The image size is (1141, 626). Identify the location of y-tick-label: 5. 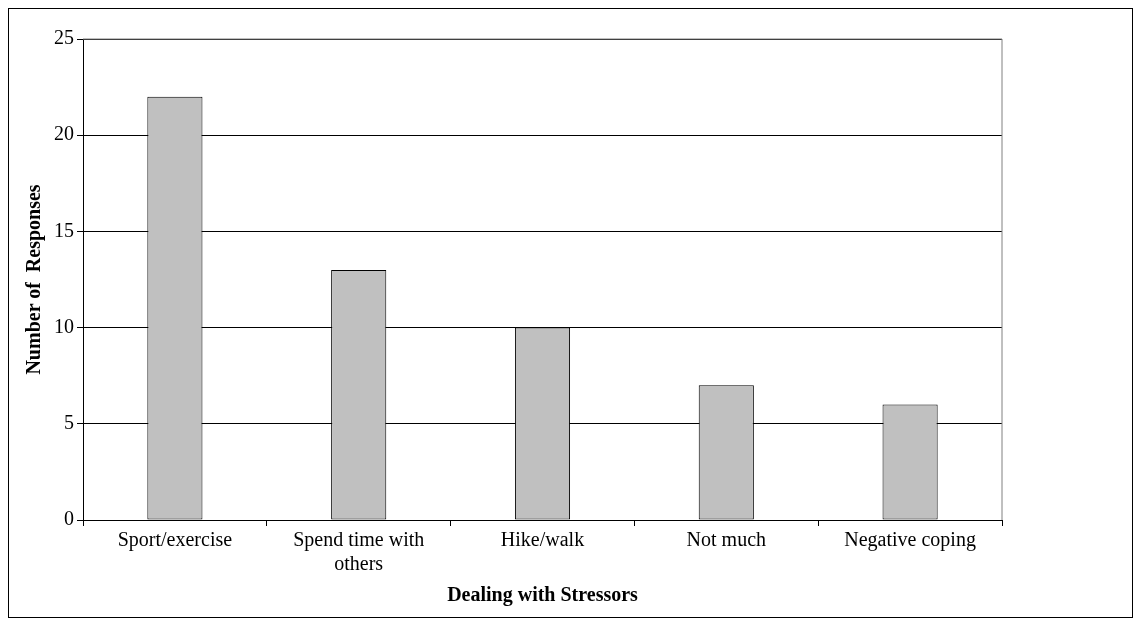
(69, 422).